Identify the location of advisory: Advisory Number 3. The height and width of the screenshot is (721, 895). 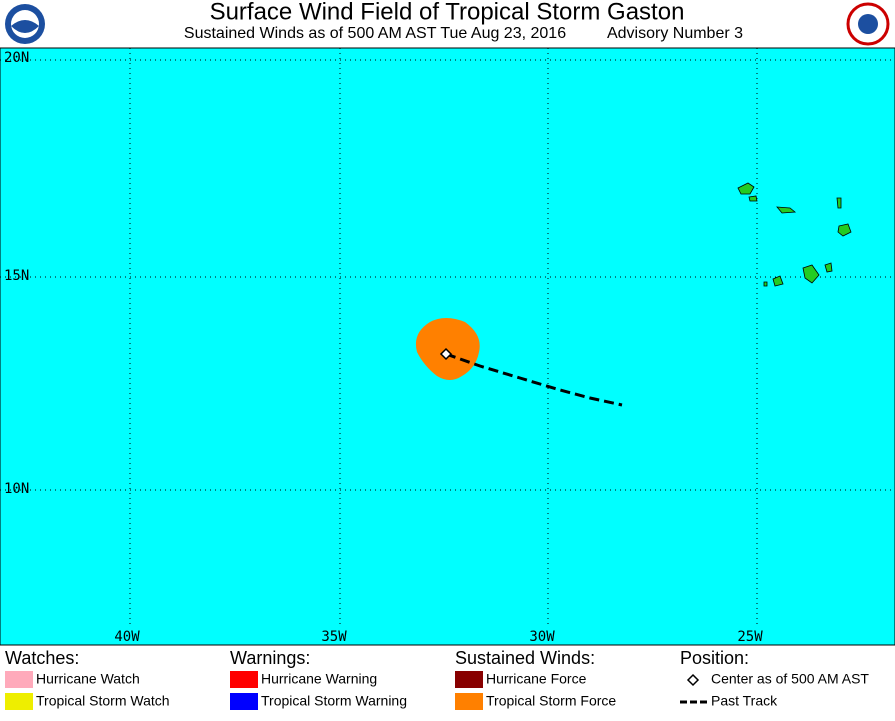
(675, 33).